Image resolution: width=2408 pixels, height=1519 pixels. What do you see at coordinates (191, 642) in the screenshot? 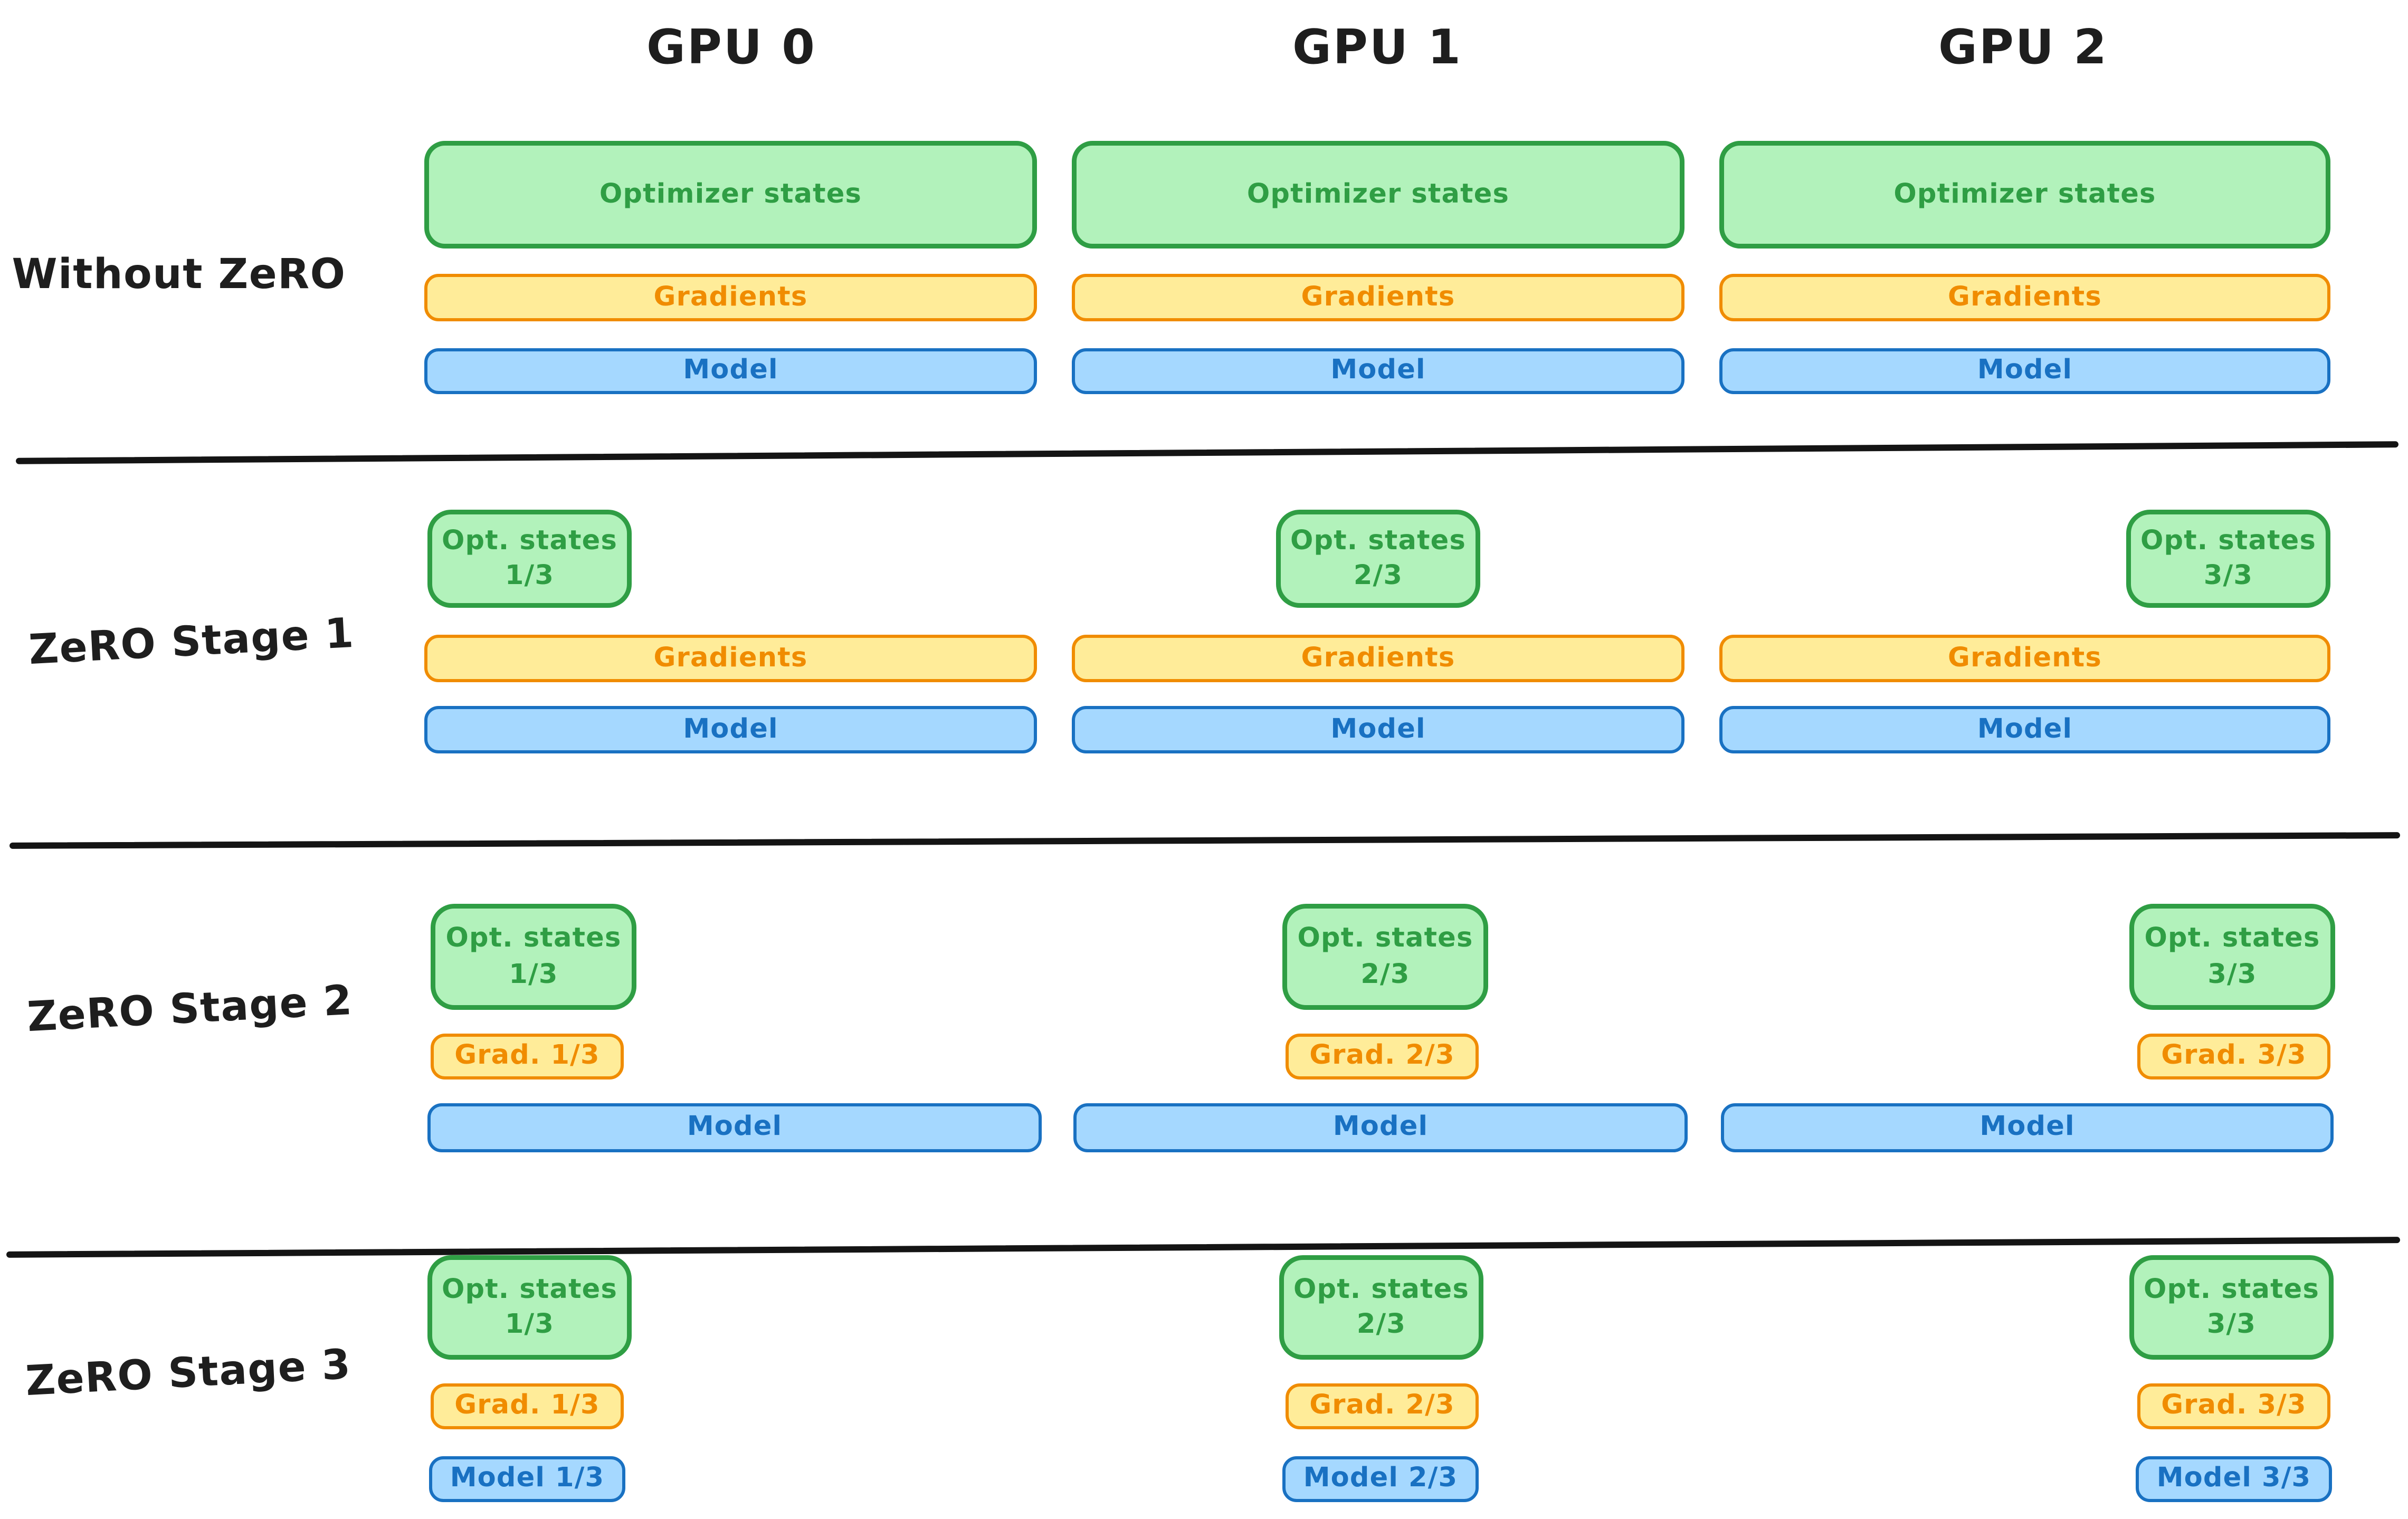
I see `row-label-zero-stage-1: ZeRO Stage 1` at bounding box center [191, 642].